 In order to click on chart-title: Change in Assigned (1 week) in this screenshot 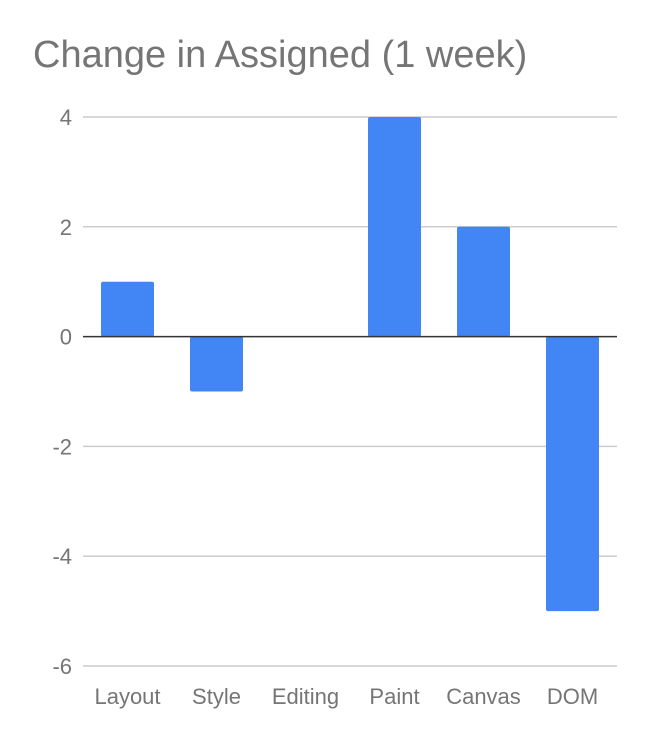, I will do `click(280, 55)`.